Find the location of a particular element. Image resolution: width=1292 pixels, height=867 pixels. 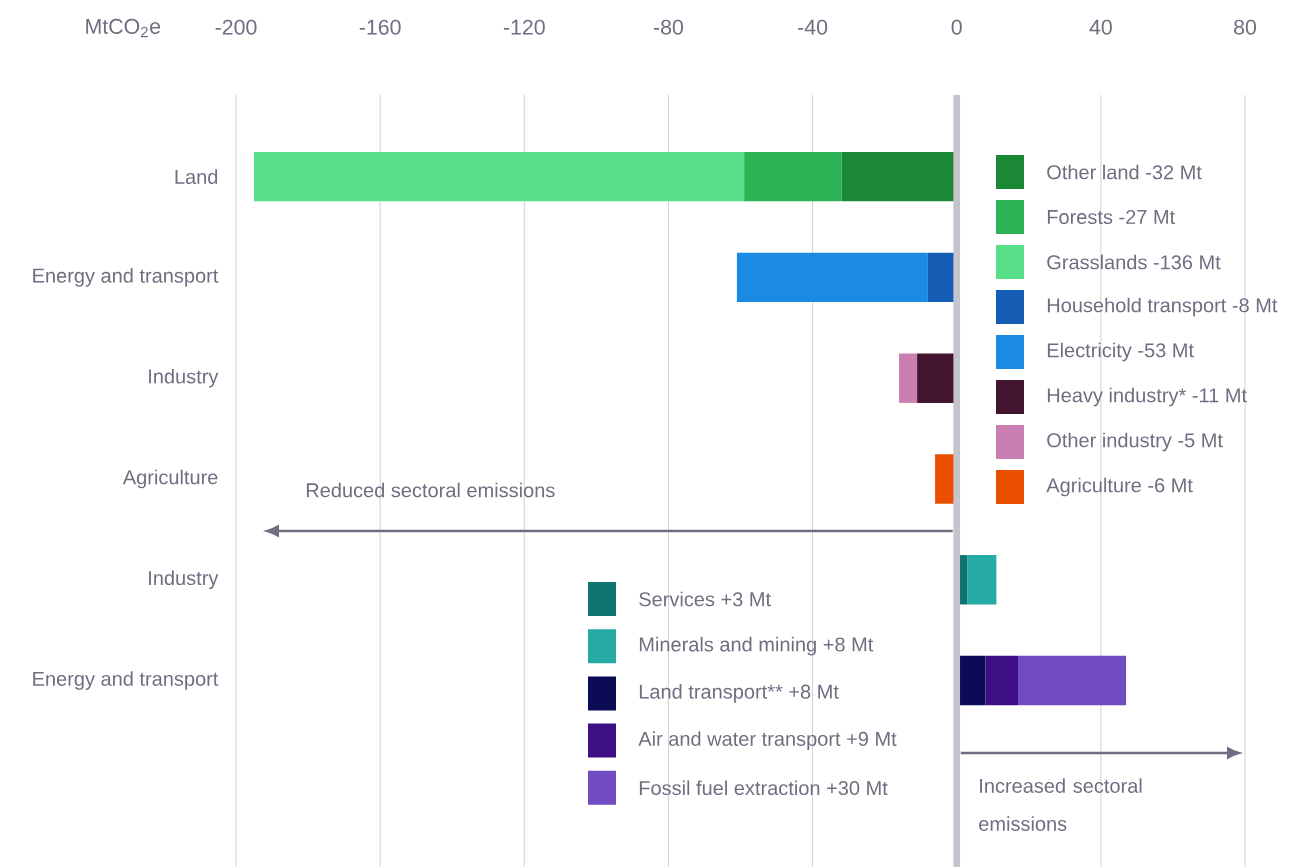

x-tick-label: 0 is located at coordinates (956, 27).